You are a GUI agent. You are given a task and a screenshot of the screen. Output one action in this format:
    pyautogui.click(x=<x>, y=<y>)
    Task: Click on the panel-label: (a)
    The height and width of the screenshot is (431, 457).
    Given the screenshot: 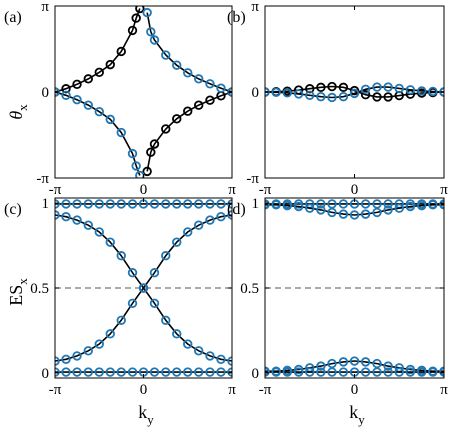 What is the action you would take?
    pyautogui.click(x=13, y=17)
    